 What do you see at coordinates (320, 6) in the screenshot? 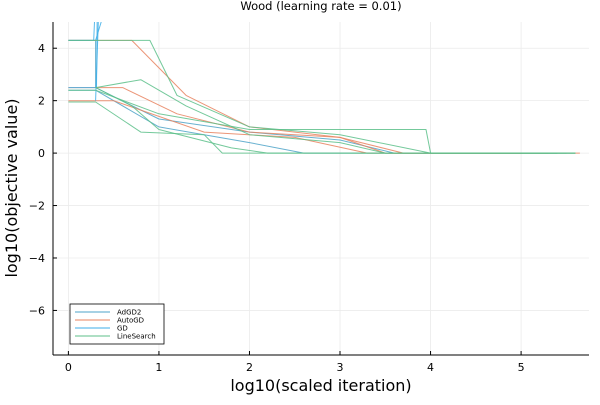
I see `chart-title: Wood (learning rate = 0.01)` at bounding box center [320, 6].